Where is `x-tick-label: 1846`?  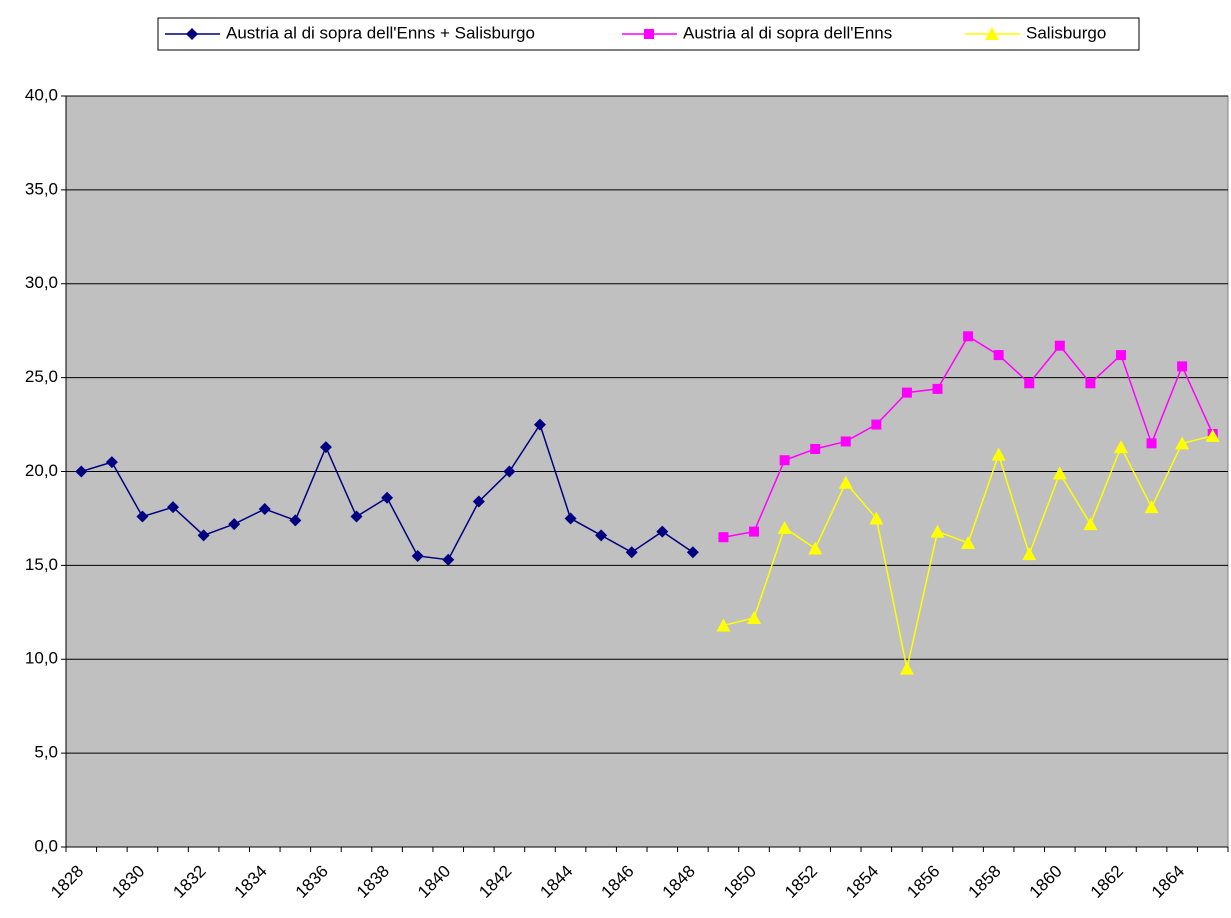 x-tick-label: 1846 is located at coordinates (618, 882).